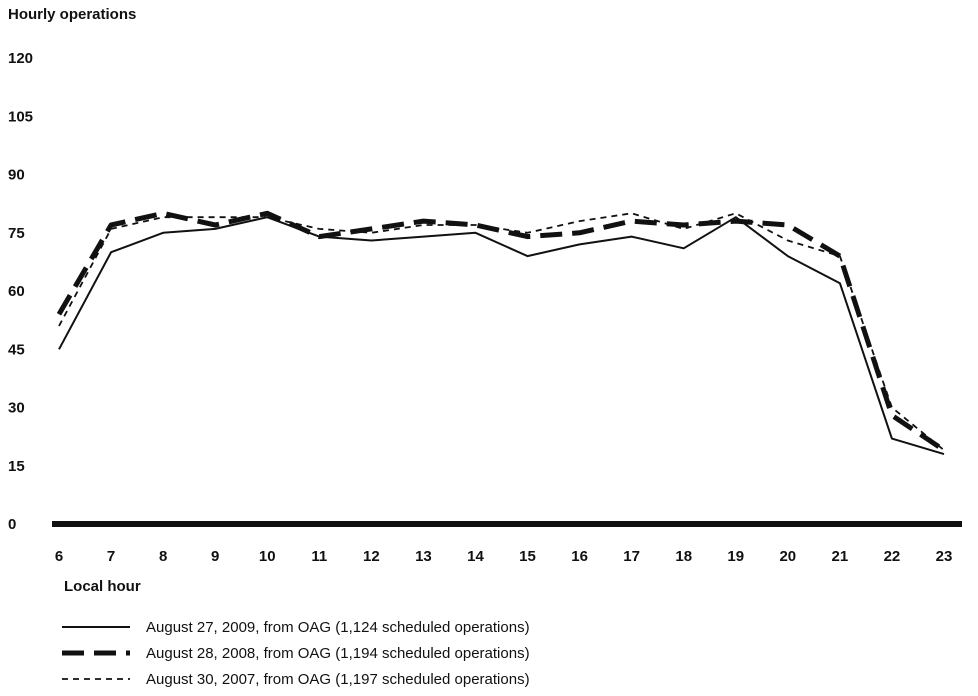  Describe the element at coordinates (683, 556) in the screenshot. I see `x-tick-label: 18` at that location.